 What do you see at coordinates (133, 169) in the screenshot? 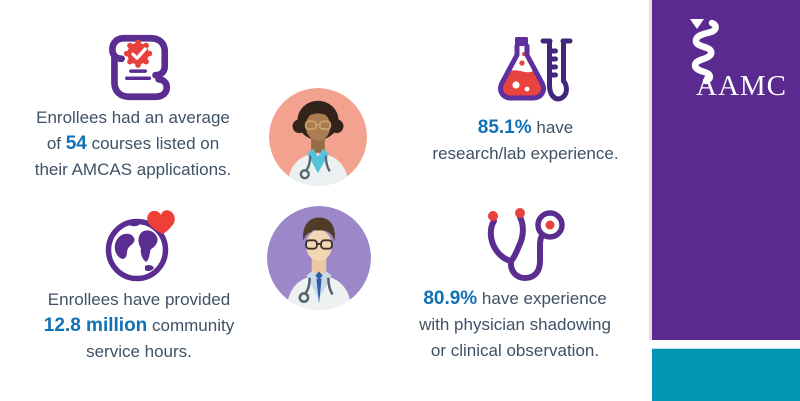
I see `stat-line: their AMCAS applications.` at bounding box center [133, 169].